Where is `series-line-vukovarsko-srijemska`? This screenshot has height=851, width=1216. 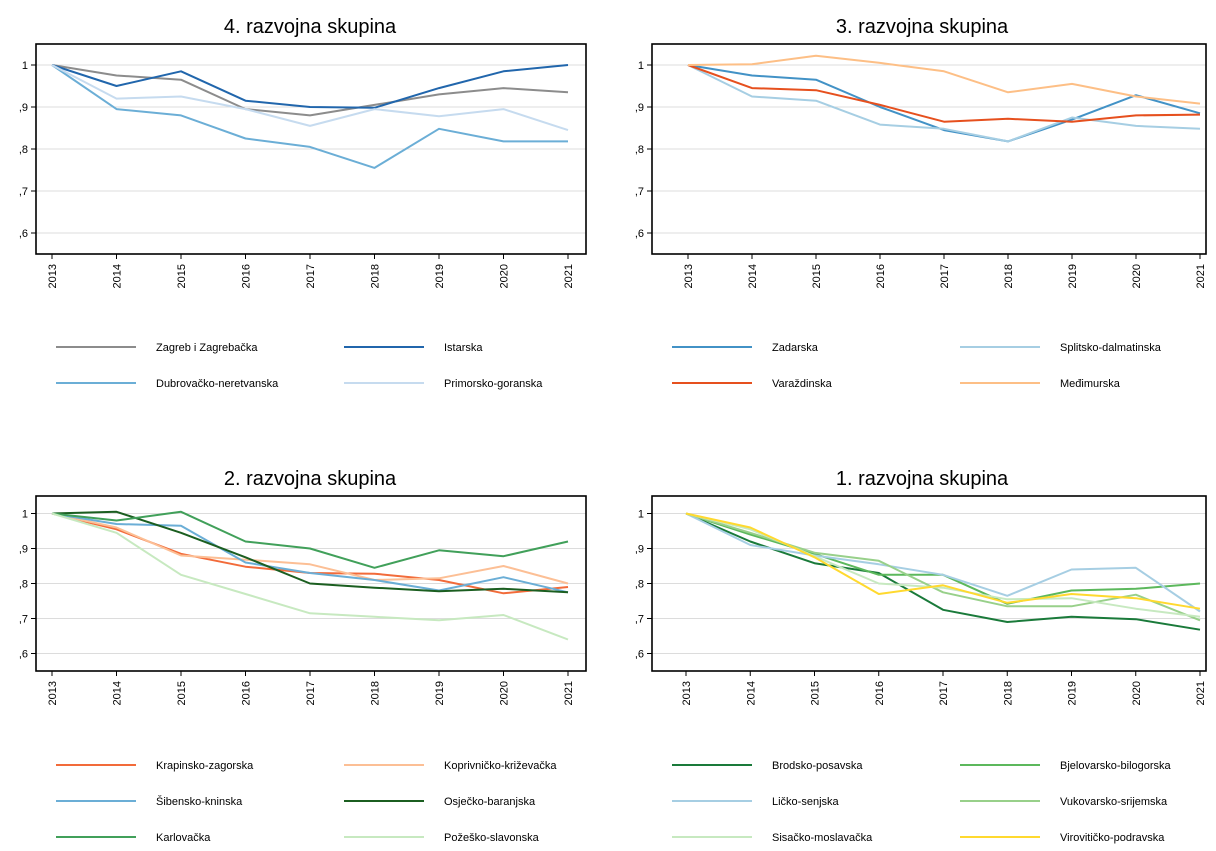
series-line-vukovarsko-srijemska is located at coordinates (943, 567).